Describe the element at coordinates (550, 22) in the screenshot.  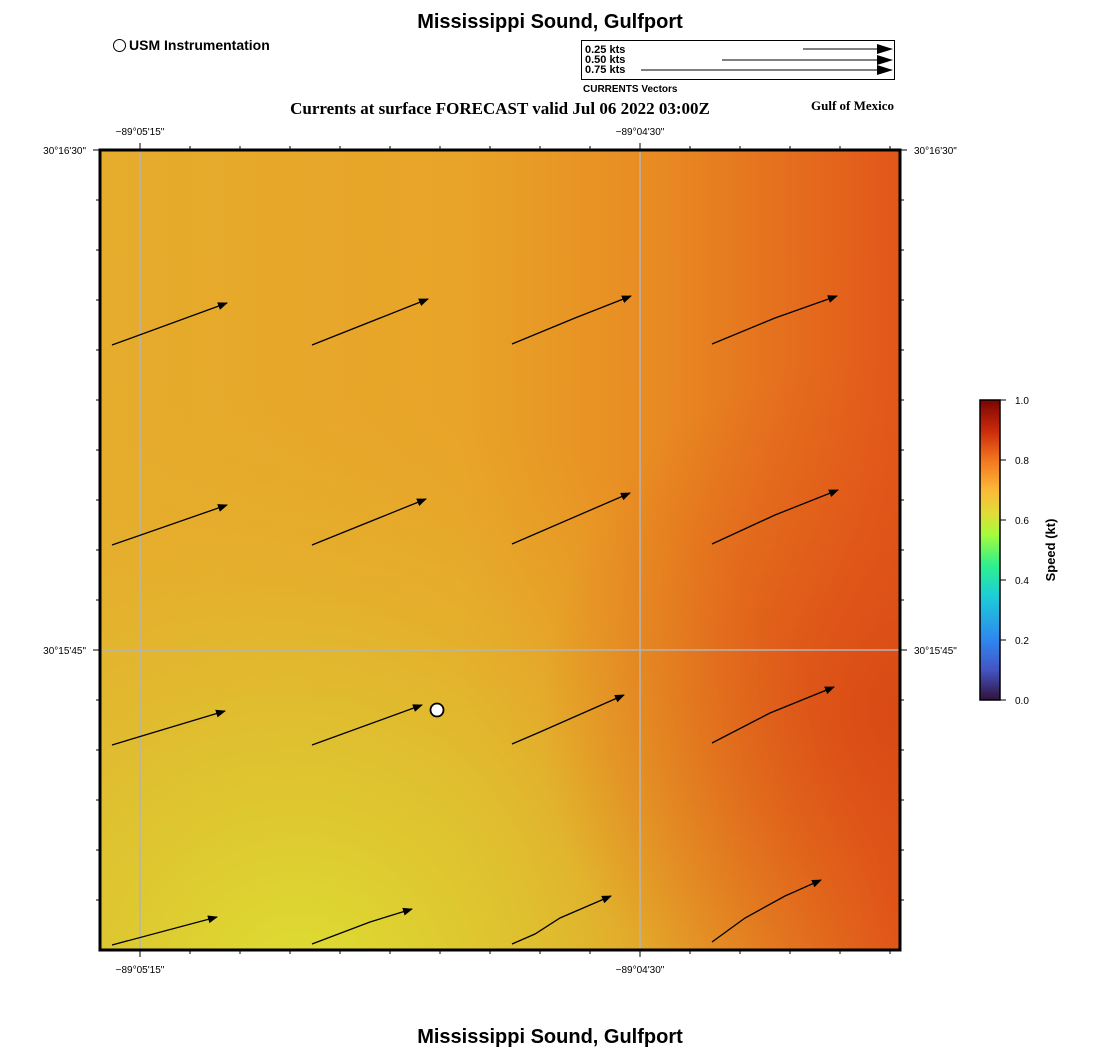
I see `map-title: Mississippi Sound, Gulfport` at that location.